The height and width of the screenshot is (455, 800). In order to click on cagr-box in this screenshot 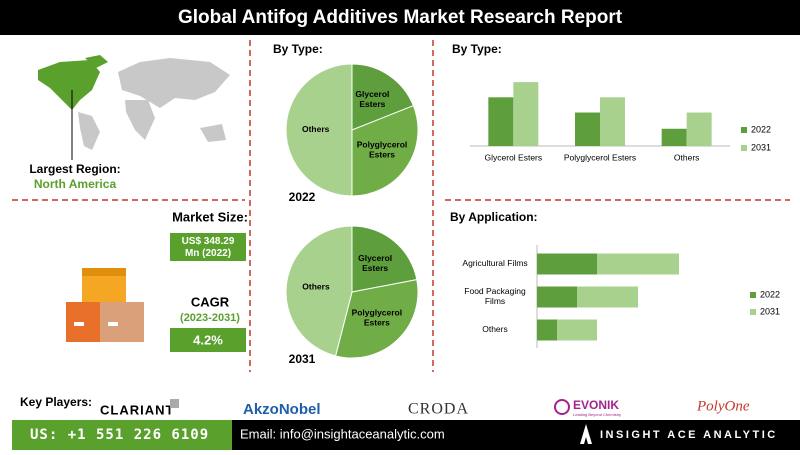, I will do `click(208, 340)`.